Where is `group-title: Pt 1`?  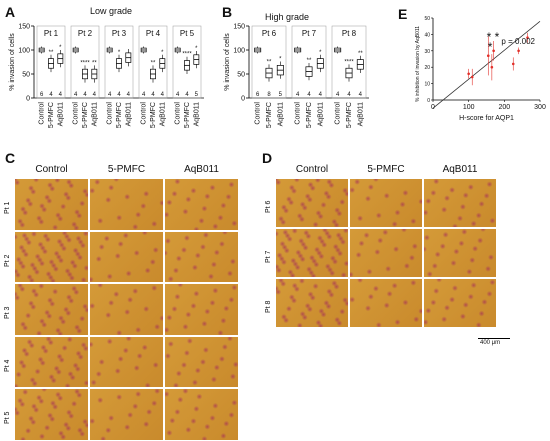
group-title: Pt 1 is located at coordinates (51, 33).